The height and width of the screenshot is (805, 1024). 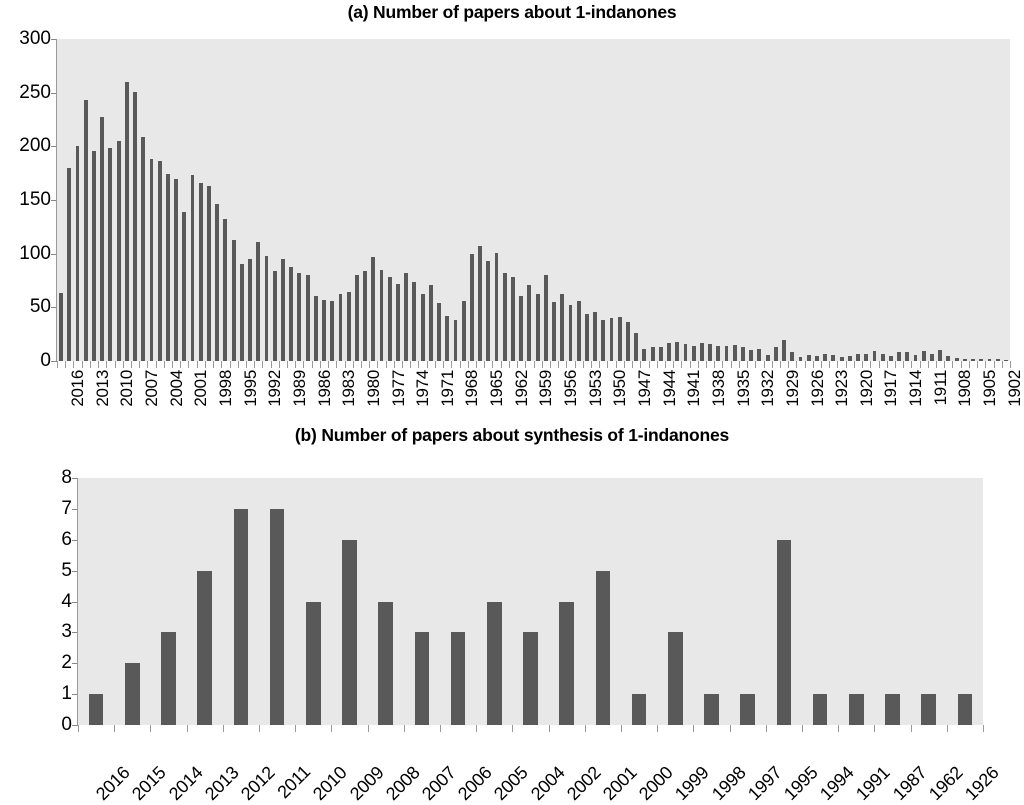 What do you see at coordinates (66, 539) in the screenshot?
I see `y-axis-tick-label: 6` at bounding box center [66, 539].